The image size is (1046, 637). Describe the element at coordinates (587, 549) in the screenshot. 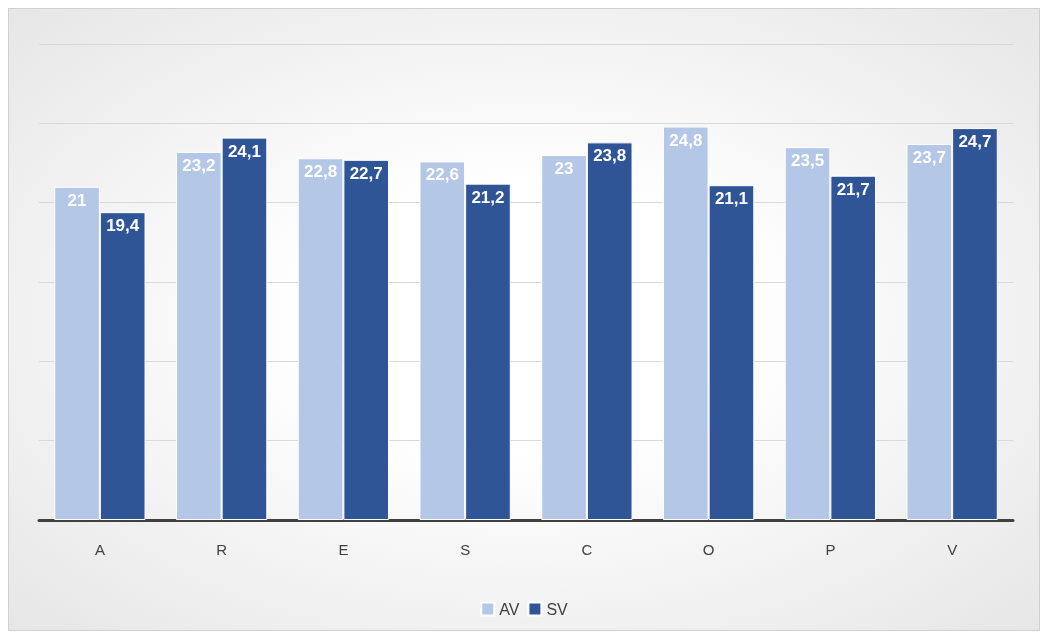

I see `x-tick-label: C` at that location.